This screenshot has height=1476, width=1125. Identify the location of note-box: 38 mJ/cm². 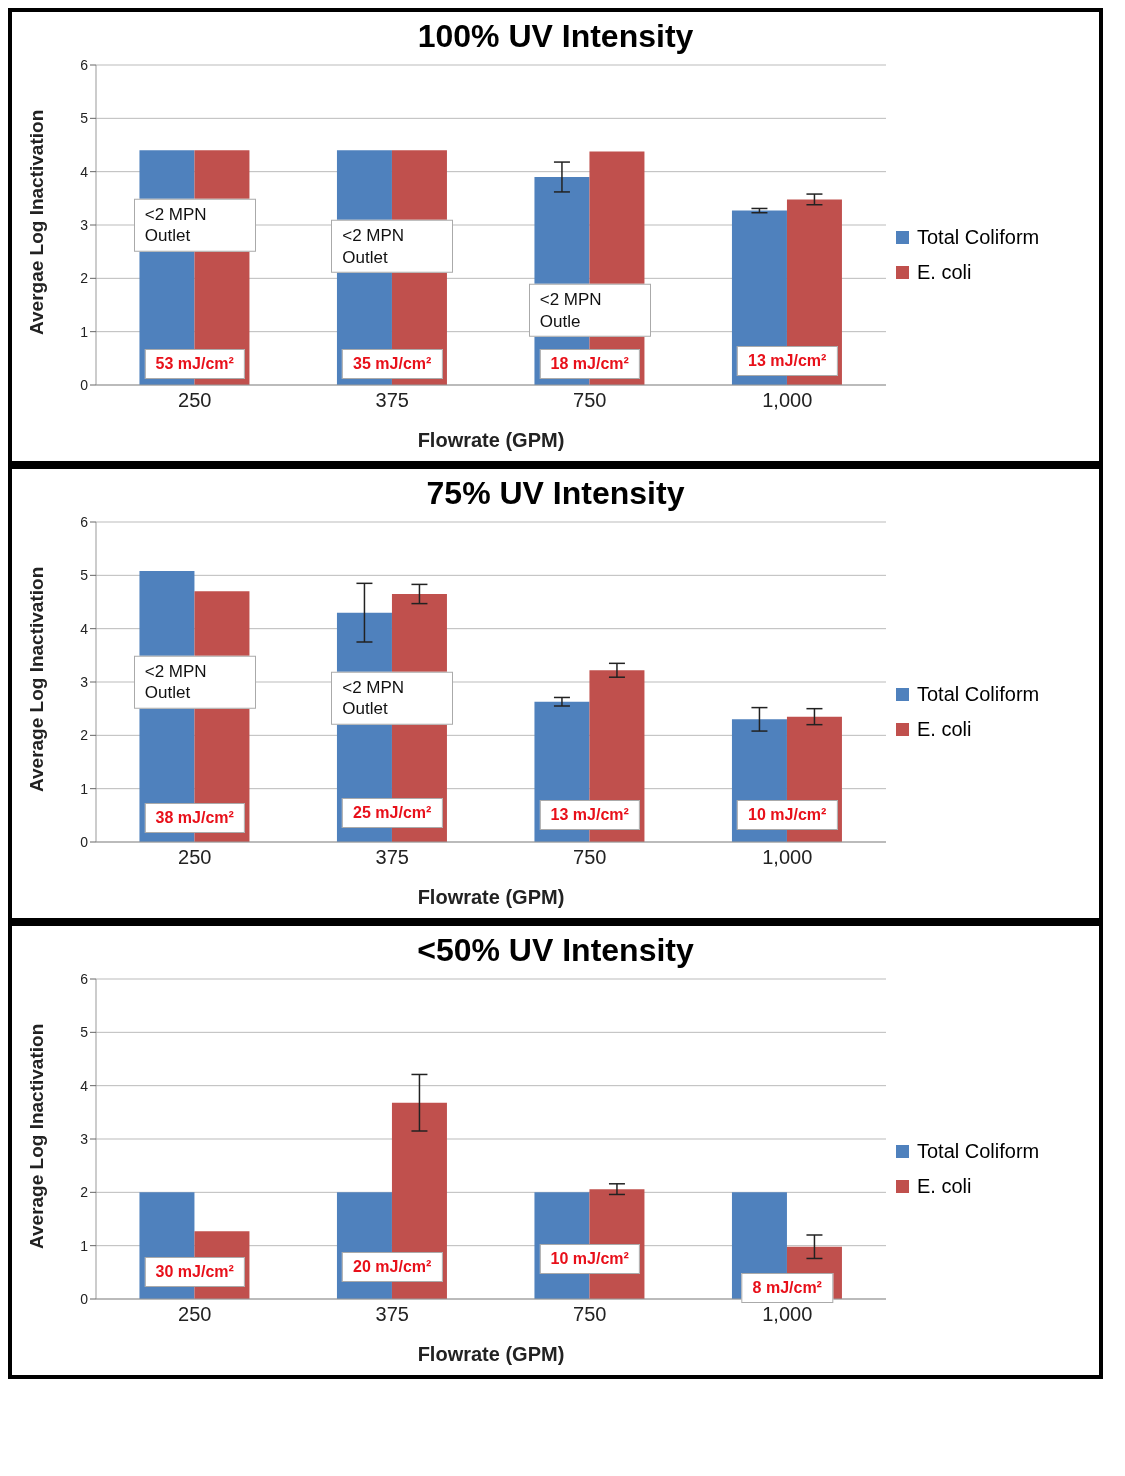
(194, 818).